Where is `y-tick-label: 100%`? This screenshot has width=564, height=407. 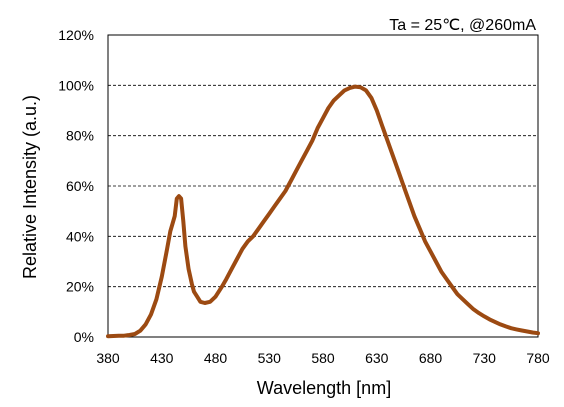
y-tick-label: 100% is located at coordinates (76, 85).